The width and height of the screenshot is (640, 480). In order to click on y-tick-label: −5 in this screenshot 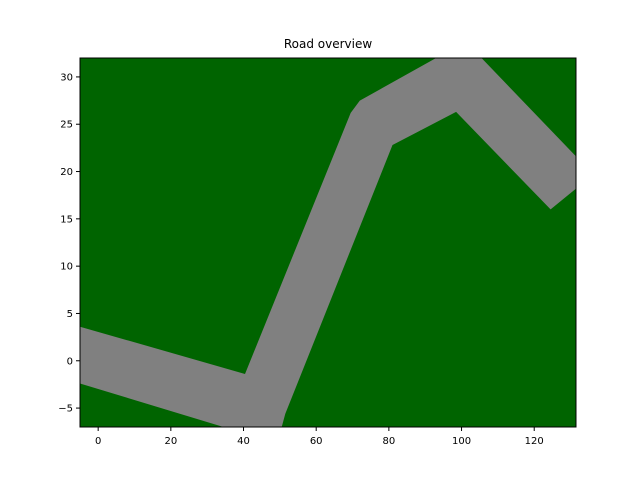, I will do `click(65, 409)`.